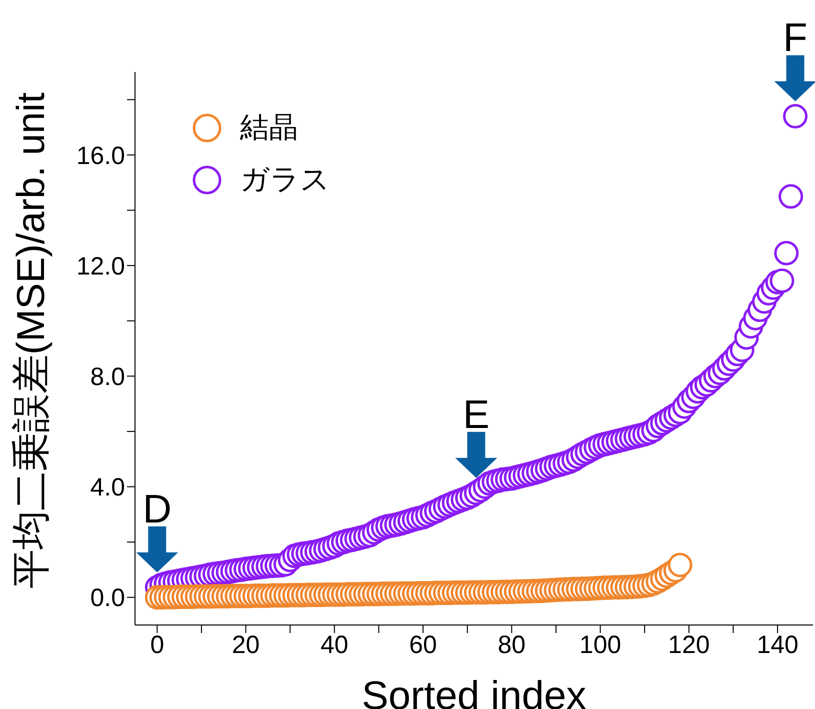 This screenshot has height=709, width=815. What do you see at coordinates (777, 644) in the screenshot?
I see `x-tick-label: 140` at bounding box center [777, 644].